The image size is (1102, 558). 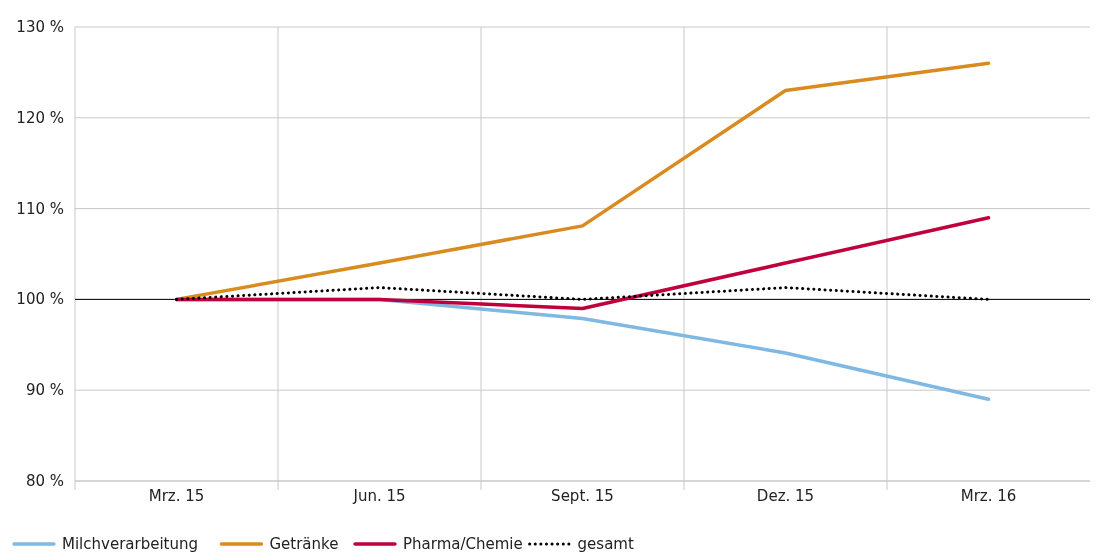 What do you see at coordinates (785, 496) in the screenshot?
I see `x-tick-label: Dez. 15` at bounding box center [785, 496].